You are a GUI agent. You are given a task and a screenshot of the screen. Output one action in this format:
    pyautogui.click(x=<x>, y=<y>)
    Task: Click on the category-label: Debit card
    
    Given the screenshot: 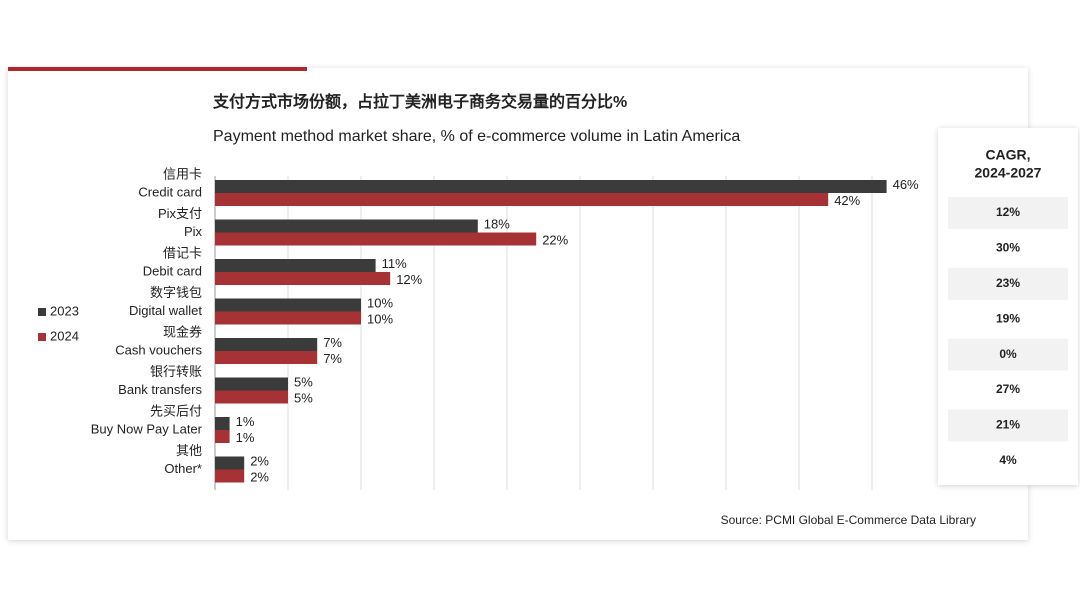 What is the action you would take?
    pyautogui.click(x=172, y=270)
    